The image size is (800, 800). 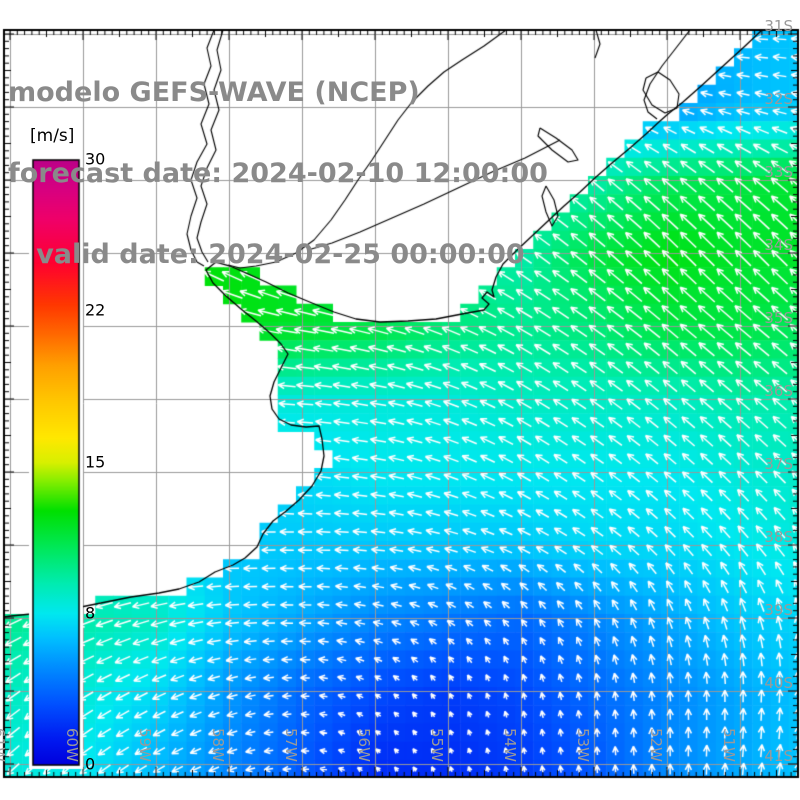 I want to click on lon-label: 55W, so click(x=437, y=745).